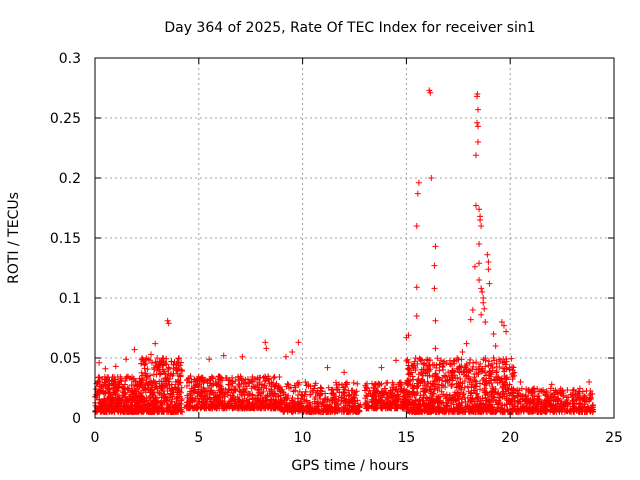 This screenshot has height=480, width=640. What do you see at coordinates (614, 438) in the screenshot?
I see `x-tick-label: 25` at bounding box center [614, 438].